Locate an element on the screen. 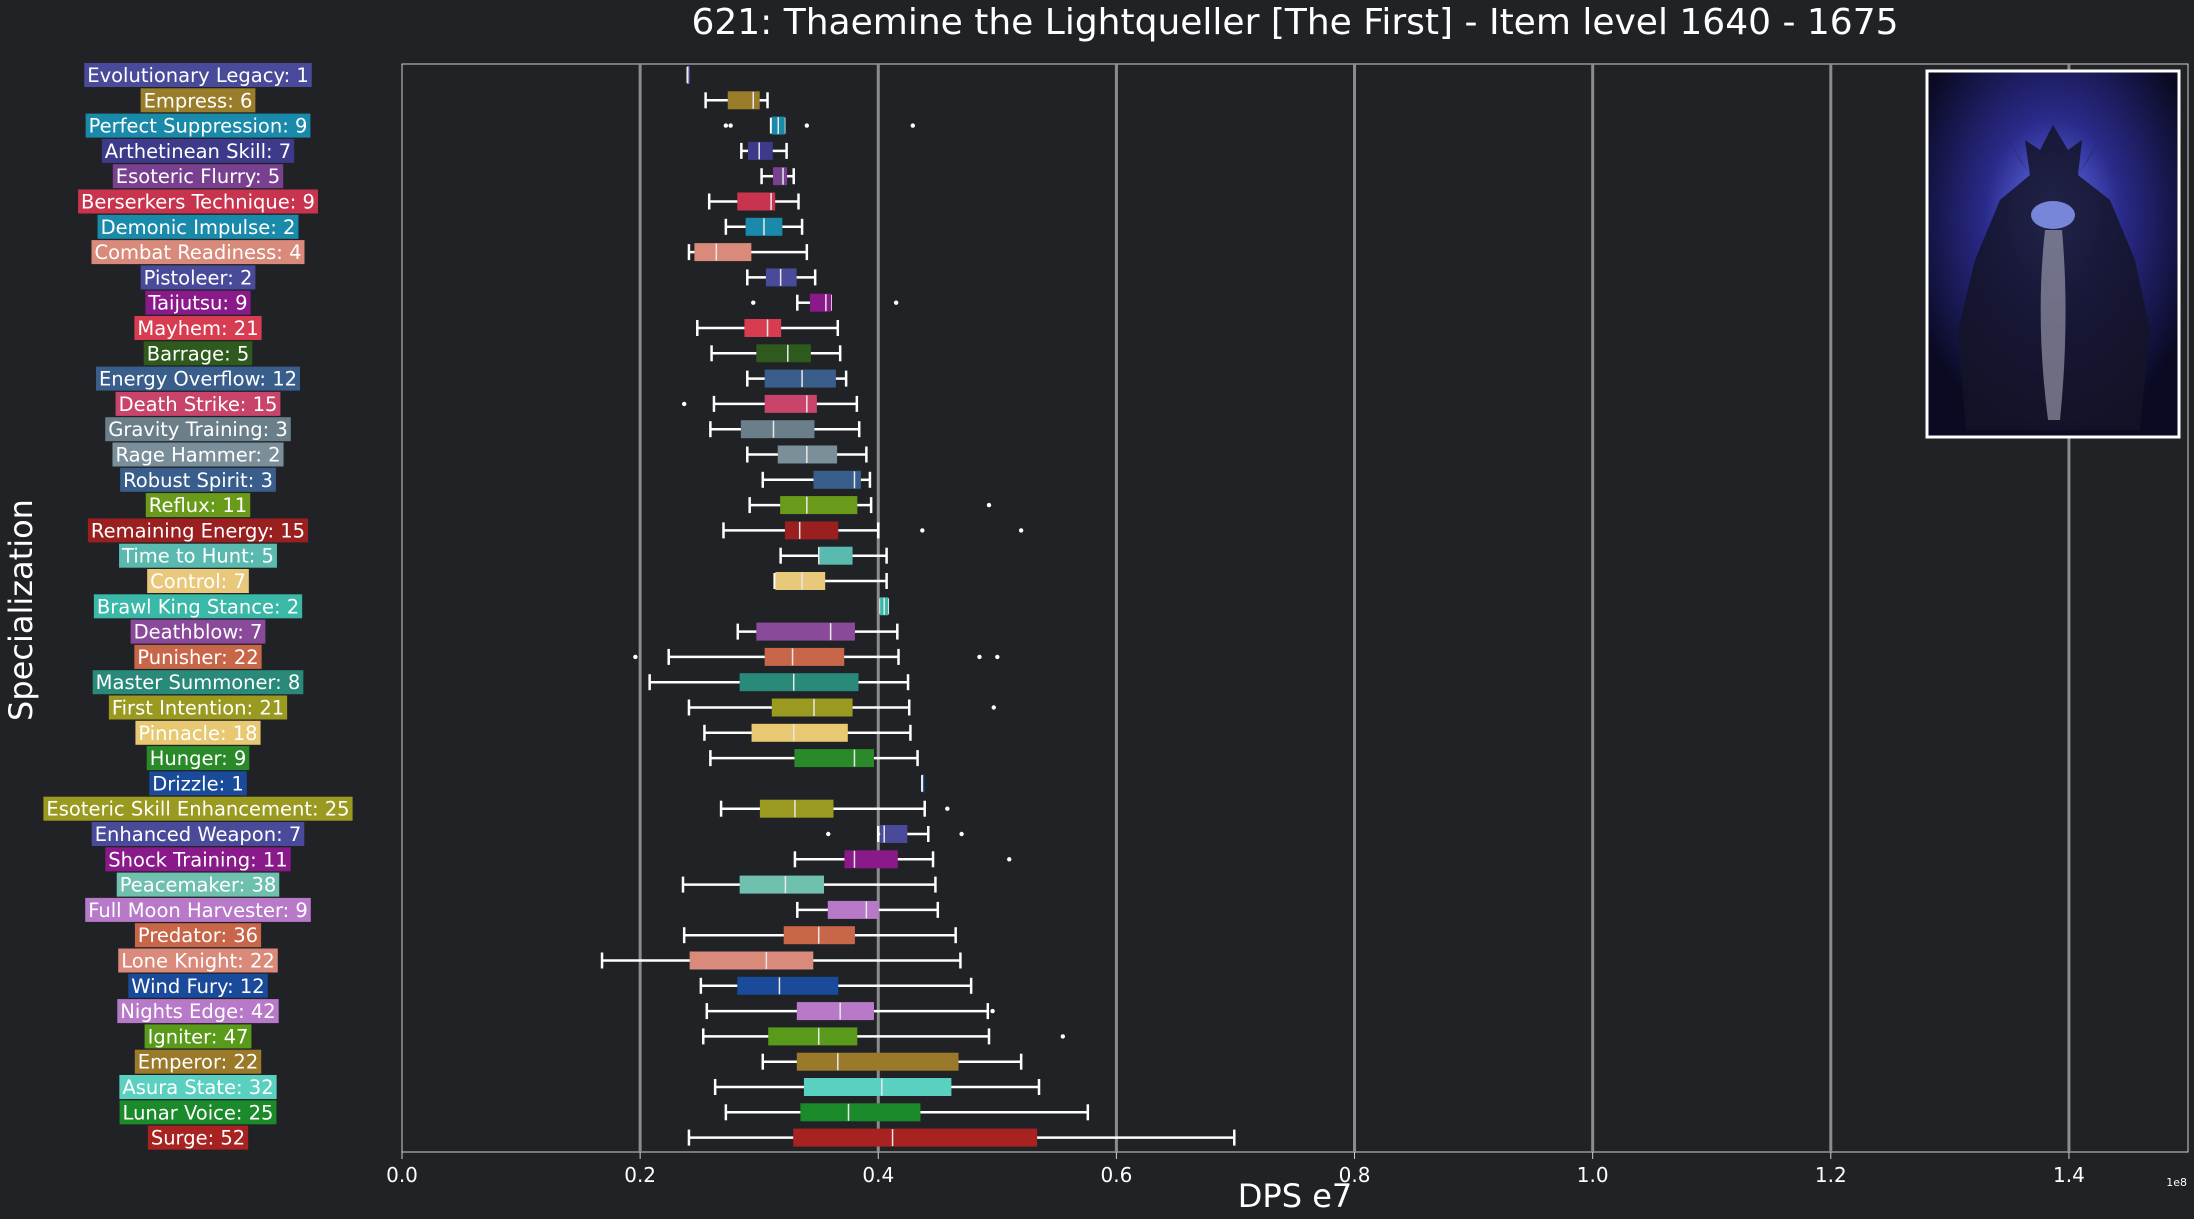 The image size is (2194, 1219). category-label-text: Robust Spirit: 3 is located at coordinates (198, 480).